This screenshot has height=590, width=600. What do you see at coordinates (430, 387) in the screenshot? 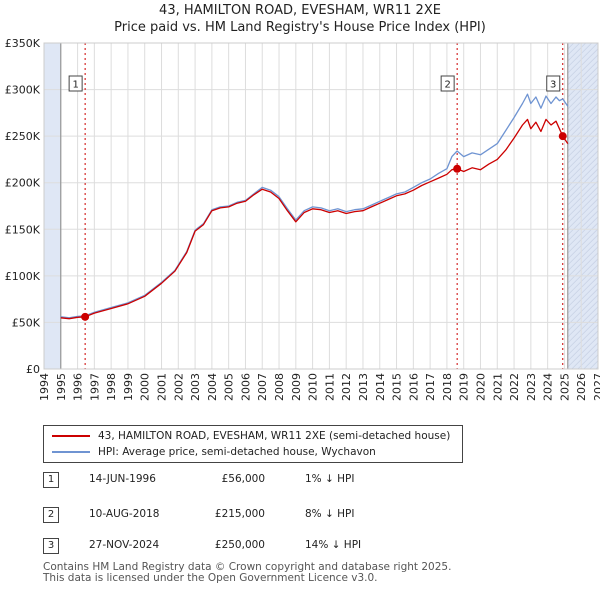
I see `x-tick-label: 2017` at bounding box center [430, 387].